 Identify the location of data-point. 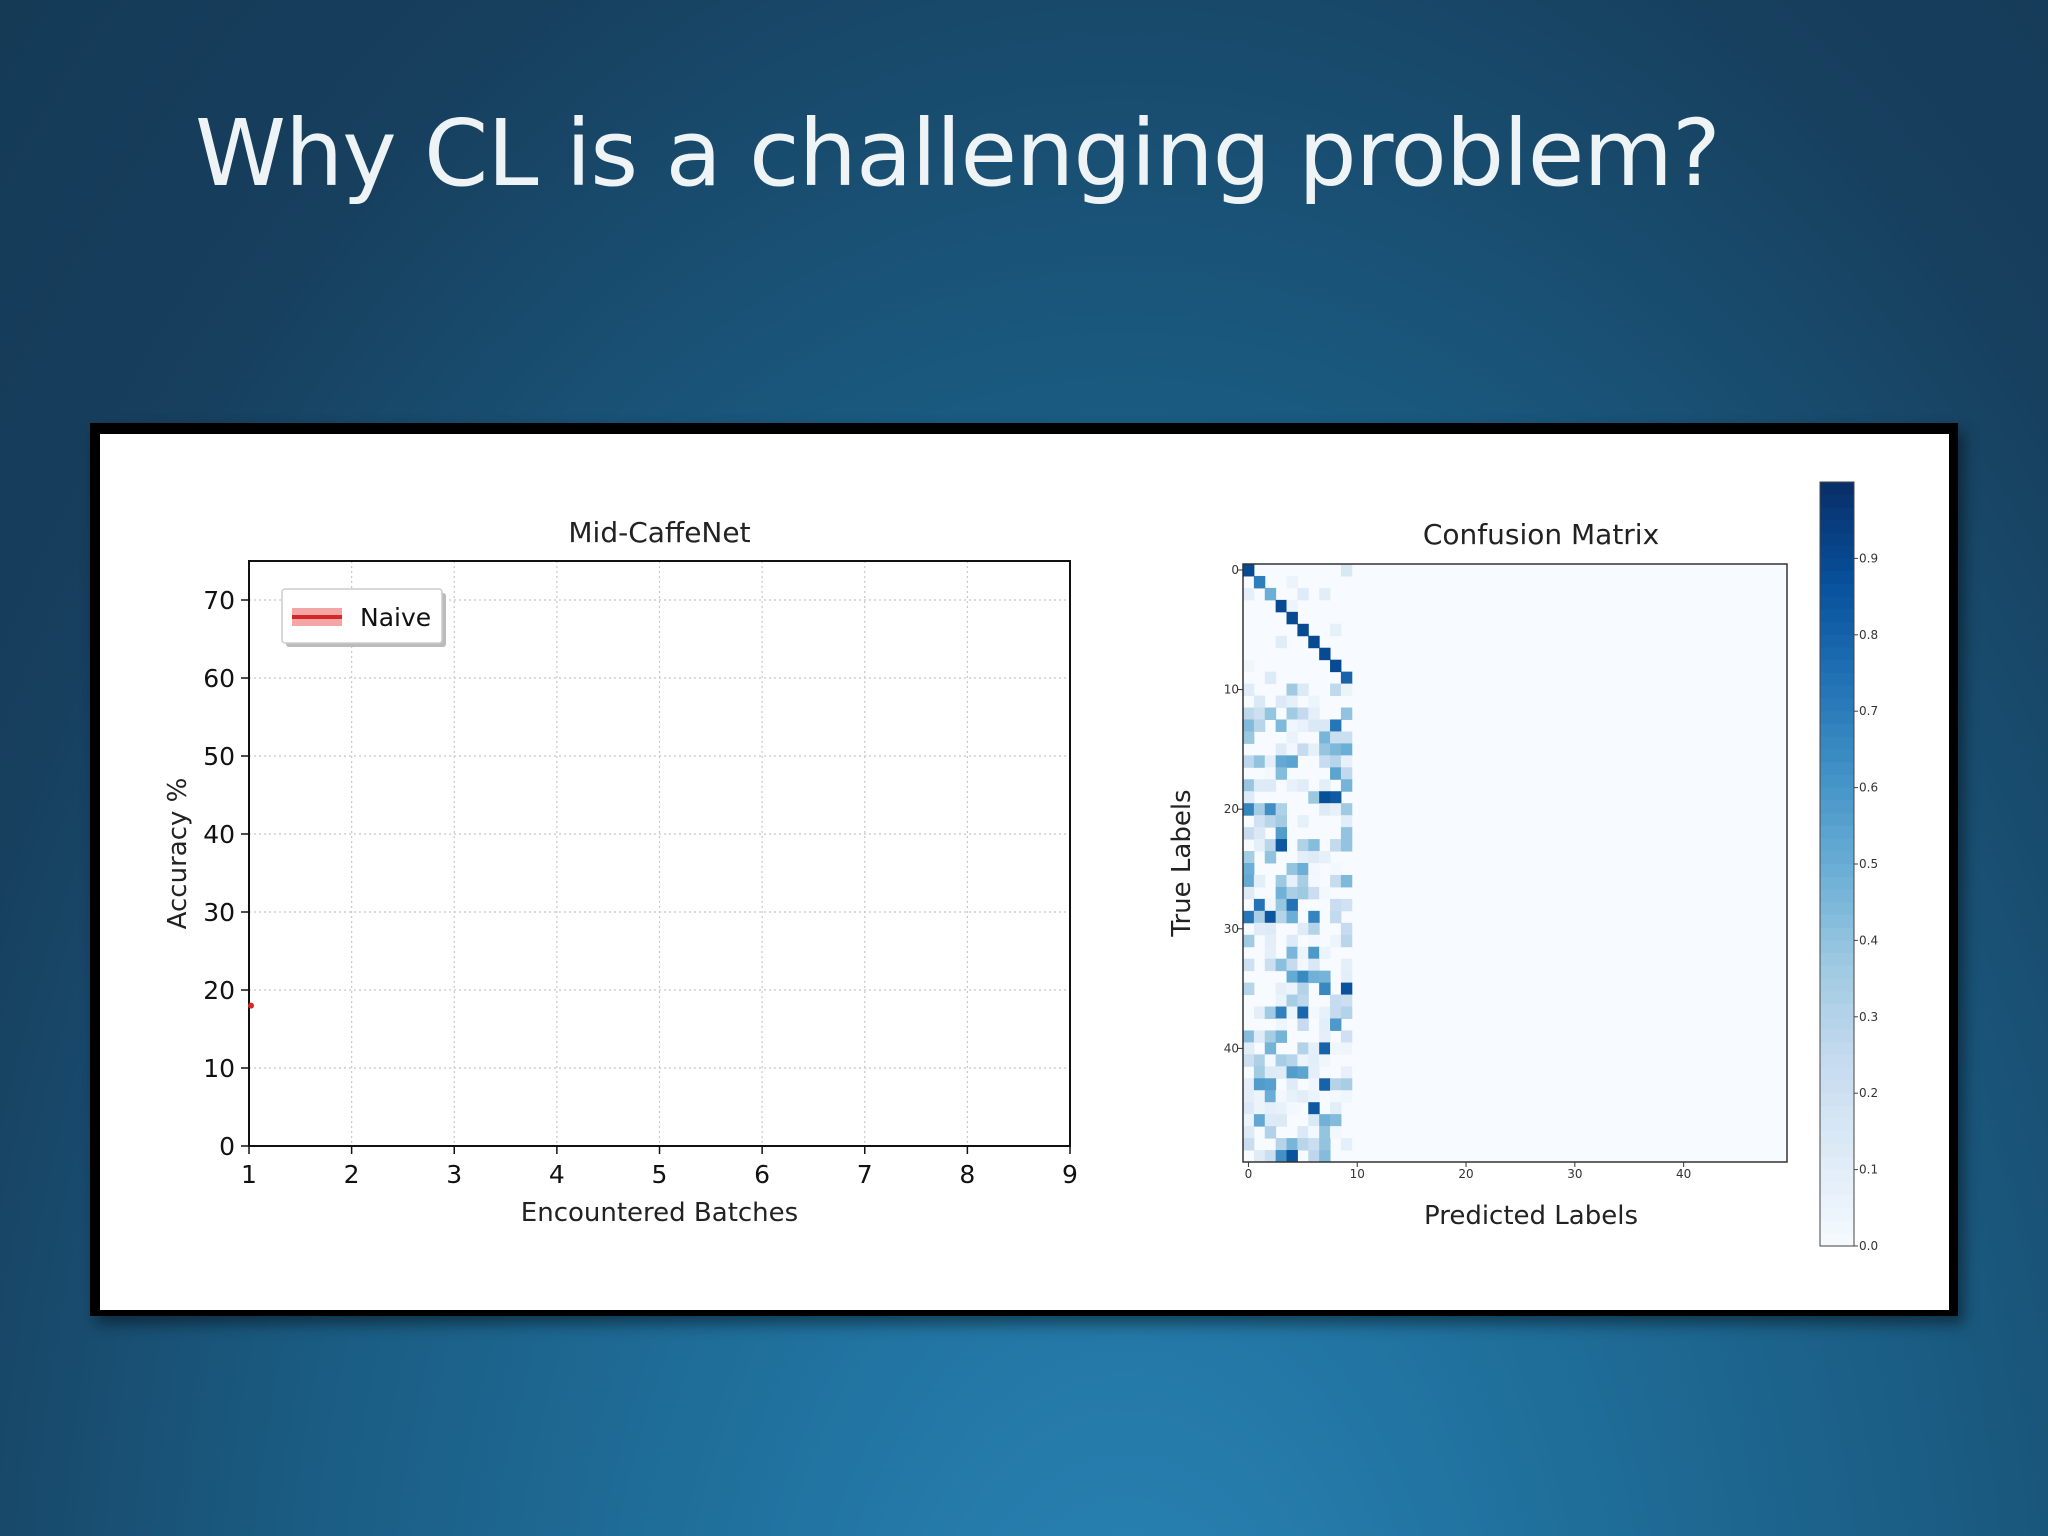
(251, 1005).